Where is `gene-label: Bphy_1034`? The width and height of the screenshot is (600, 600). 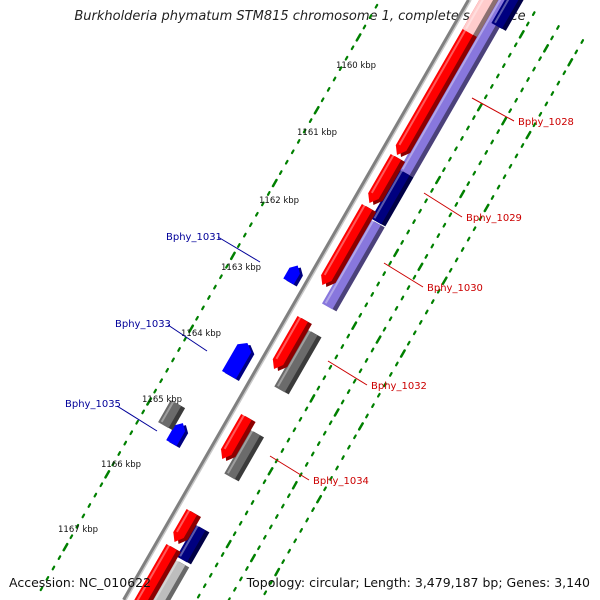 gene-label: Bphy_1034 is located at coordinates (341, 481).